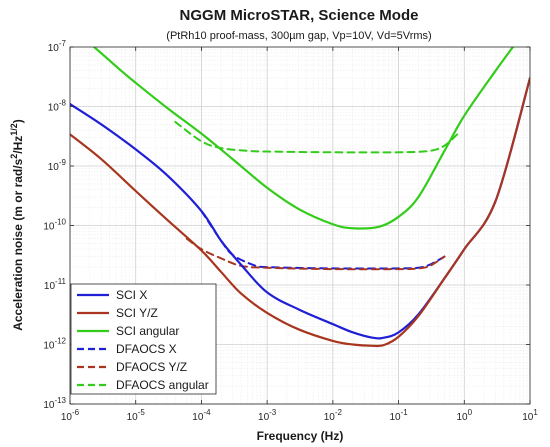 Image resolution: width=550 pixels, height=447 pixels. What do you see at coordinates (14, 129) in the screenshot?
I see `y-axis-label-sup2: 1/2` at bounding box center [14, 129].